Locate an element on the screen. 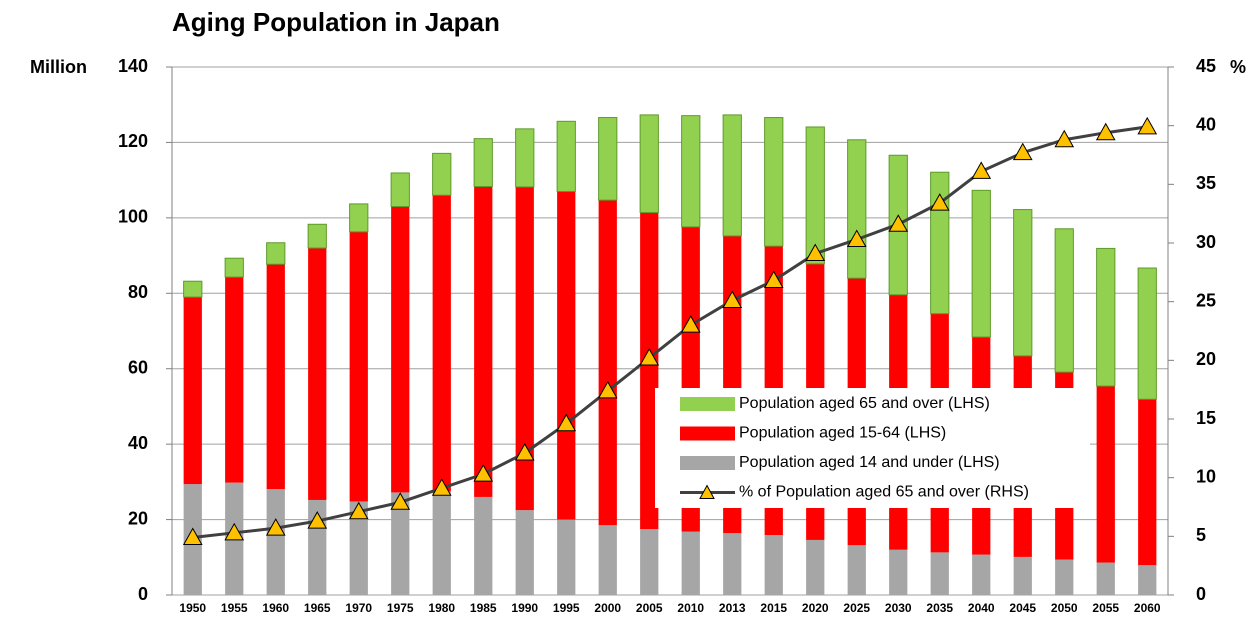 This screenshot has height=620, width=1249. x-tick-label: 2005 is located at coordinates (649, 608).